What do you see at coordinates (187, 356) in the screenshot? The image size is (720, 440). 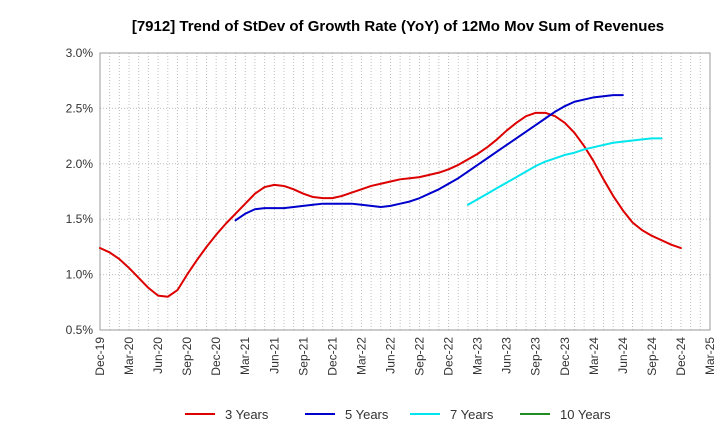 I see `x-tick-label: Sep-20` at bounding box center [187, 356].